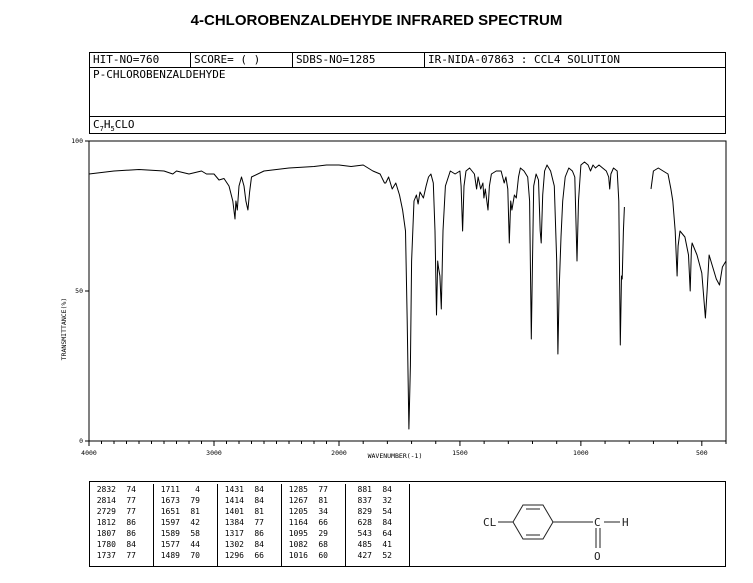 This screenshot has width=753, height=583. Describe the element at coordinates (377, 555) in the screenshot. I see `peak-row: 427 52` at that location.